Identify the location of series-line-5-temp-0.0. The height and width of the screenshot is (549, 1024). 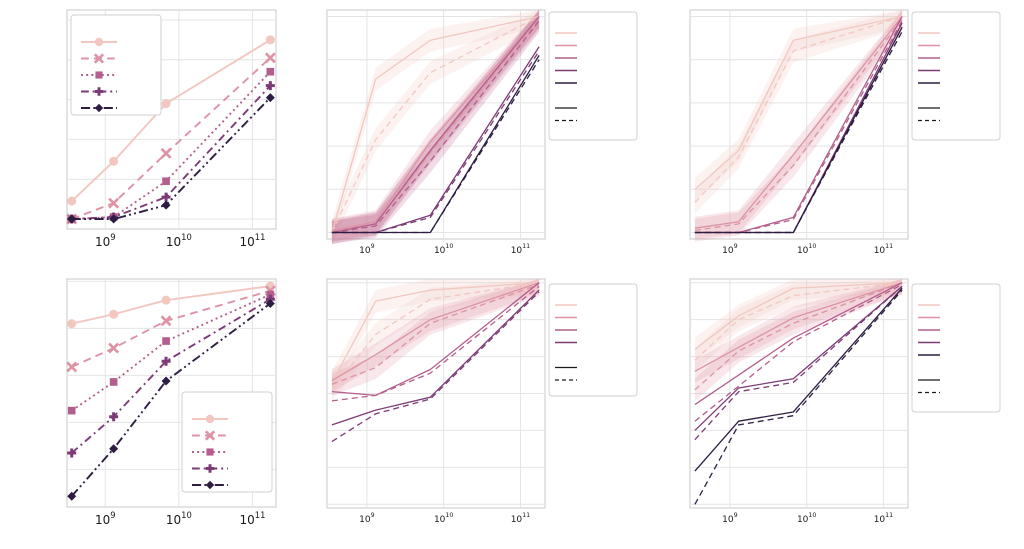
(798, 379).